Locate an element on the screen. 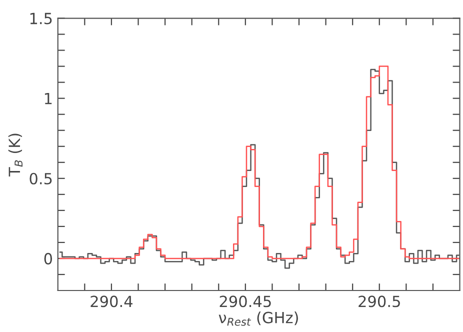  y-tick-label: 1.5 is located at coordinates (41, 18).